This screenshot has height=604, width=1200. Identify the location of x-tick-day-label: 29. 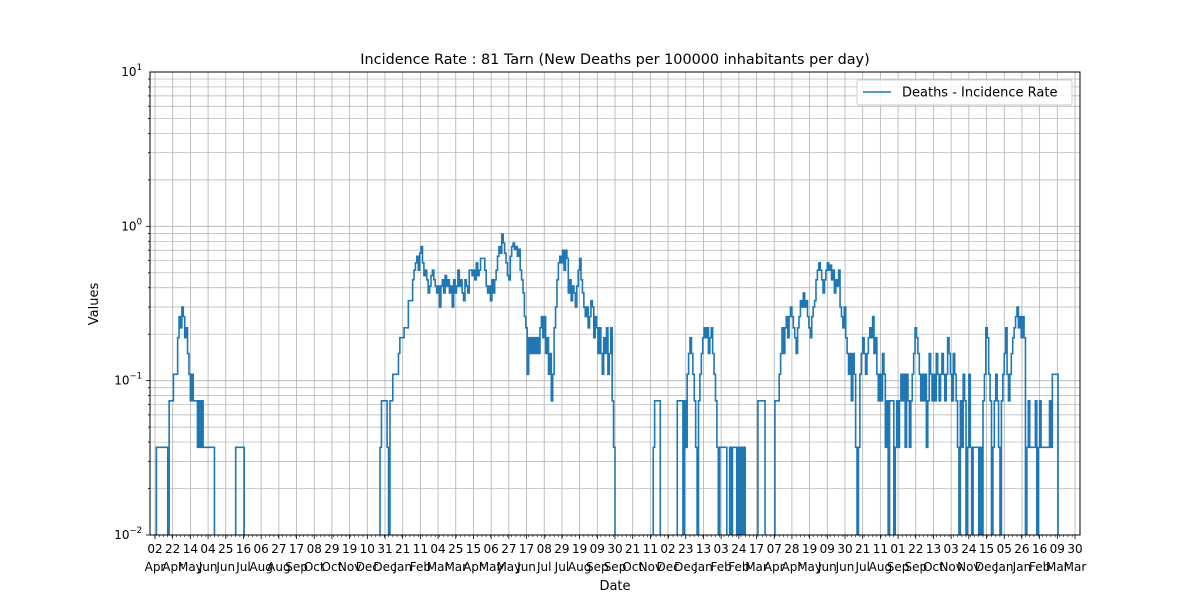
(331, 549).